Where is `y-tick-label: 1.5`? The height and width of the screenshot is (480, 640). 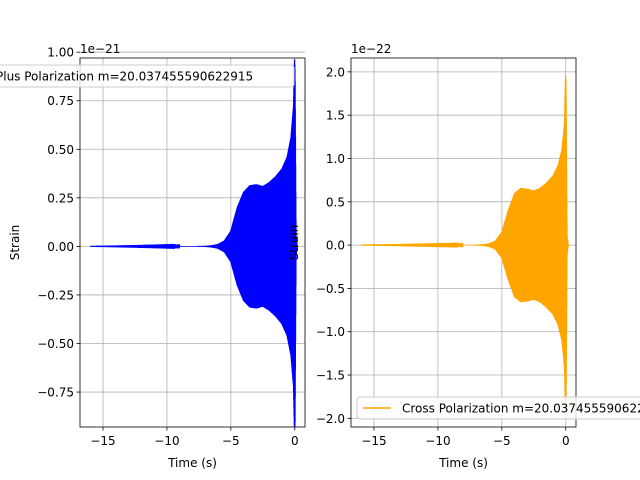
y-tick-label: 1.5 is located at coordinates (335, 116).